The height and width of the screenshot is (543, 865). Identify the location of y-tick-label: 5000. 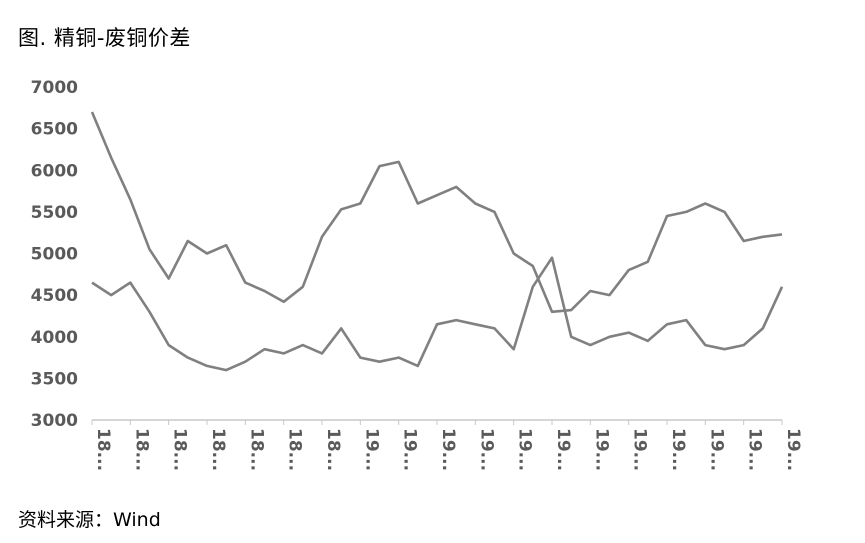
(54, 255).